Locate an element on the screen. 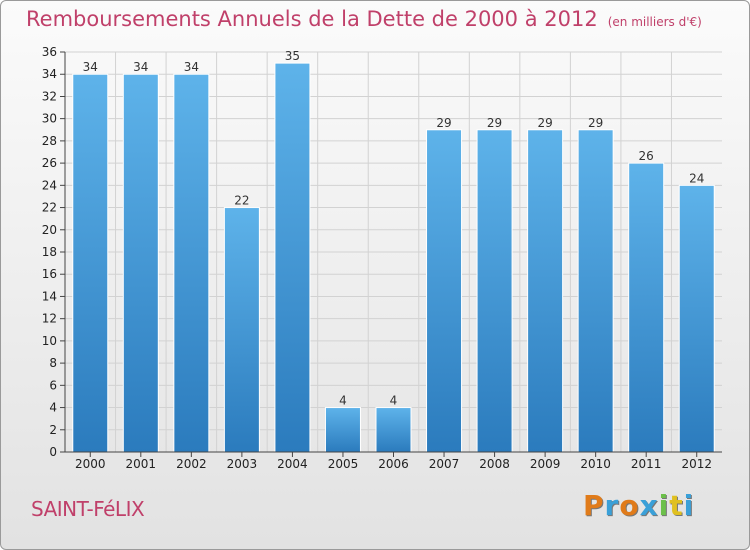  logo-letter: t is located at coordinates (676, 505).